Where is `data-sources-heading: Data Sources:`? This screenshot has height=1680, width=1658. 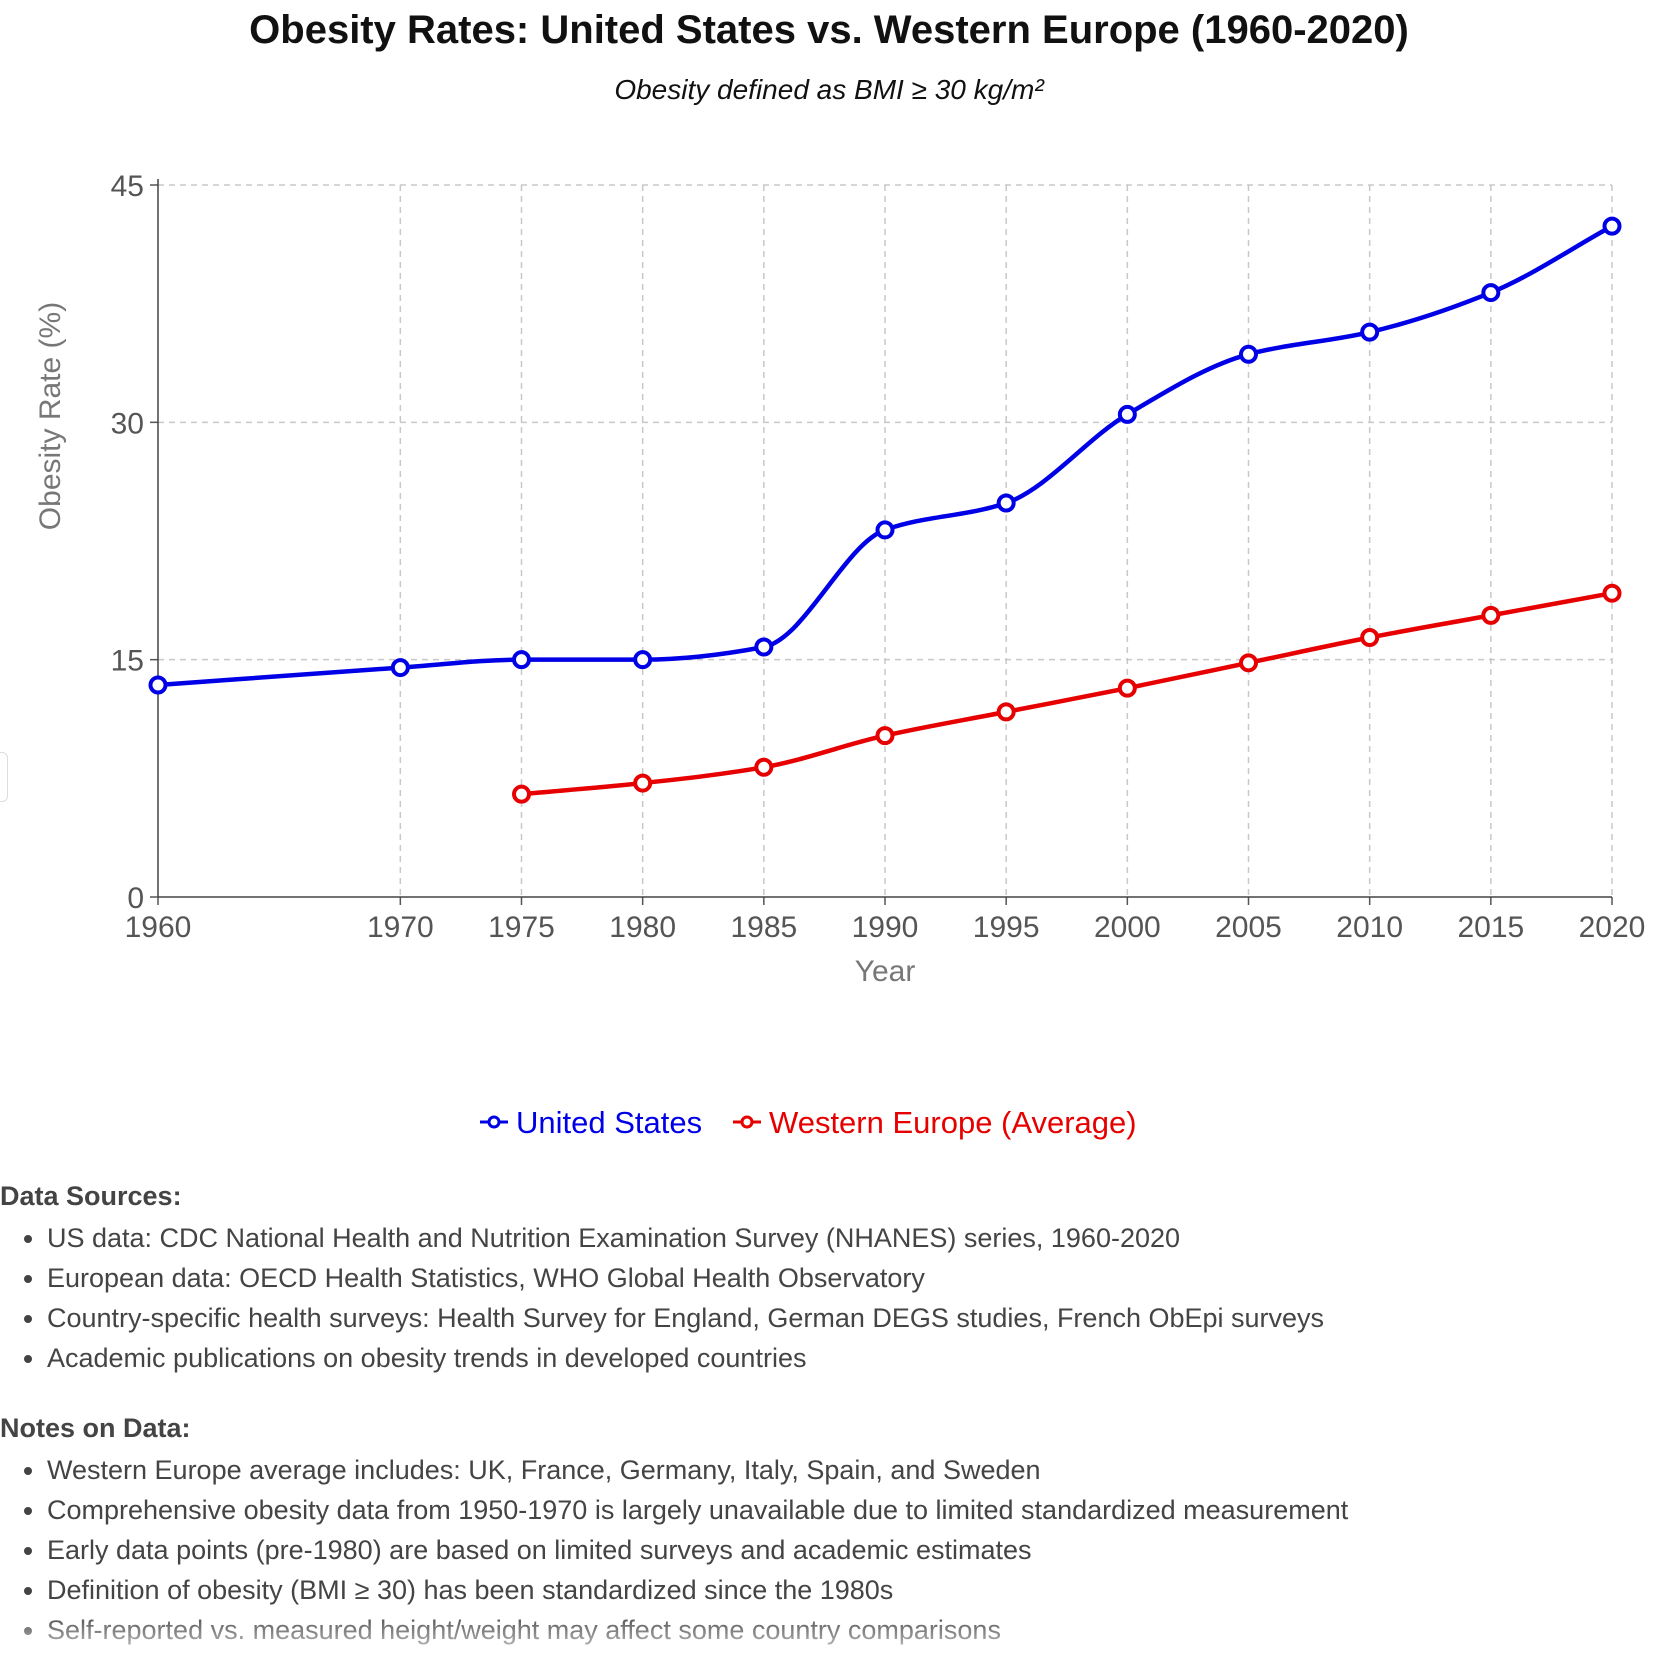
data-sources-heading: Data Sources: is located at coordinates (91, 1196).